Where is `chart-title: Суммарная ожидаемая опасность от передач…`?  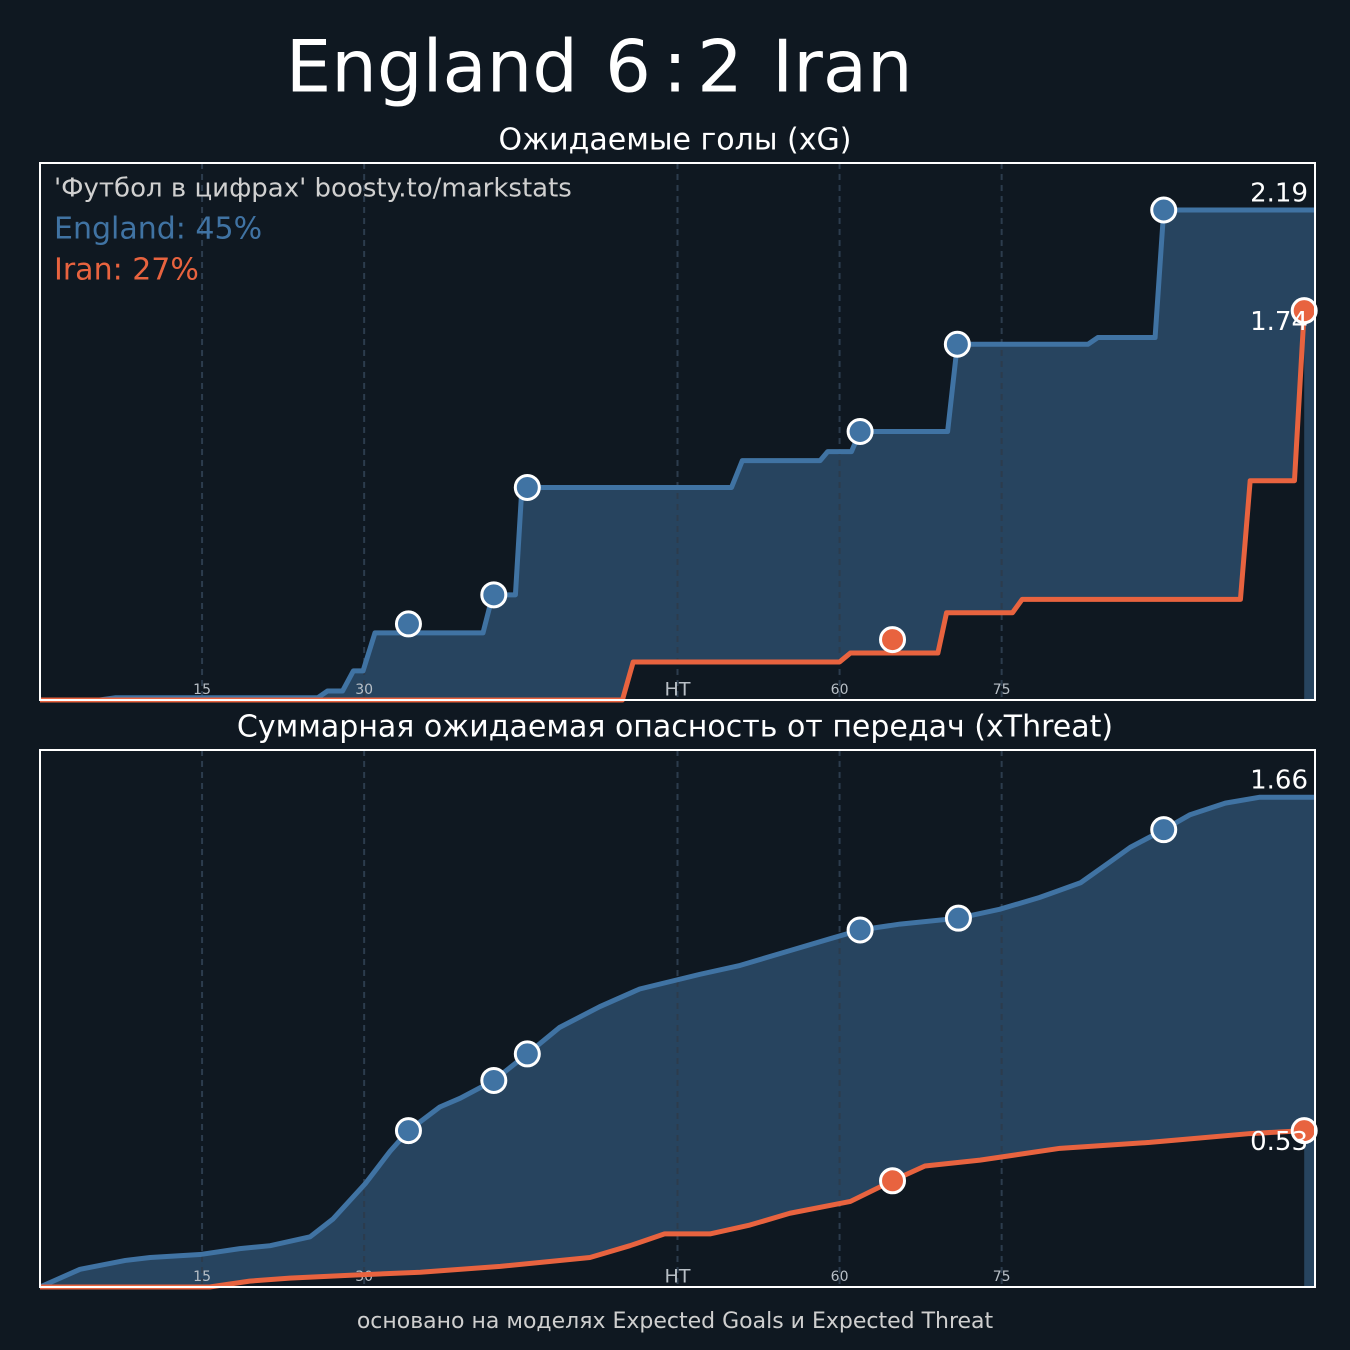 chart-title: Суммарная ожидаемая опасность от передач… is located at coordinates (675, 727).